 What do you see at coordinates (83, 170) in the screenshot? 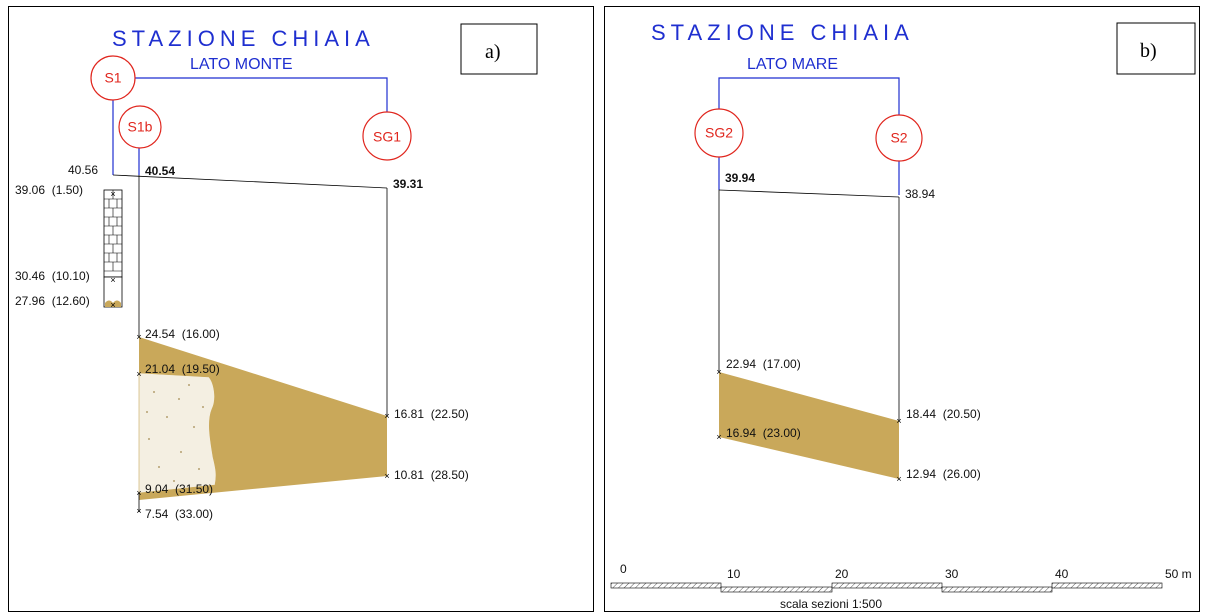
I see `s1-top-elevation: 40.56` at bounding box center [83, 170].